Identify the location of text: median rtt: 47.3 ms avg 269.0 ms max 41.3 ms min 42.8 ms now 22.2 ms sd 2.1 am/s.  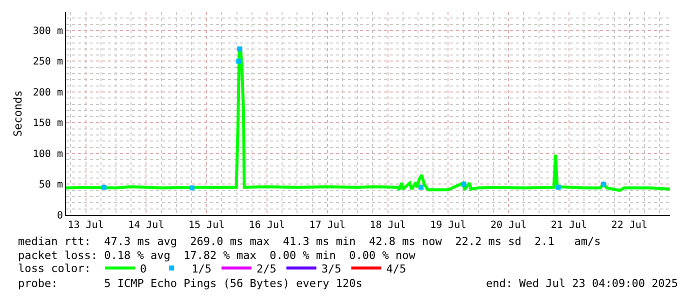
(309, 241).